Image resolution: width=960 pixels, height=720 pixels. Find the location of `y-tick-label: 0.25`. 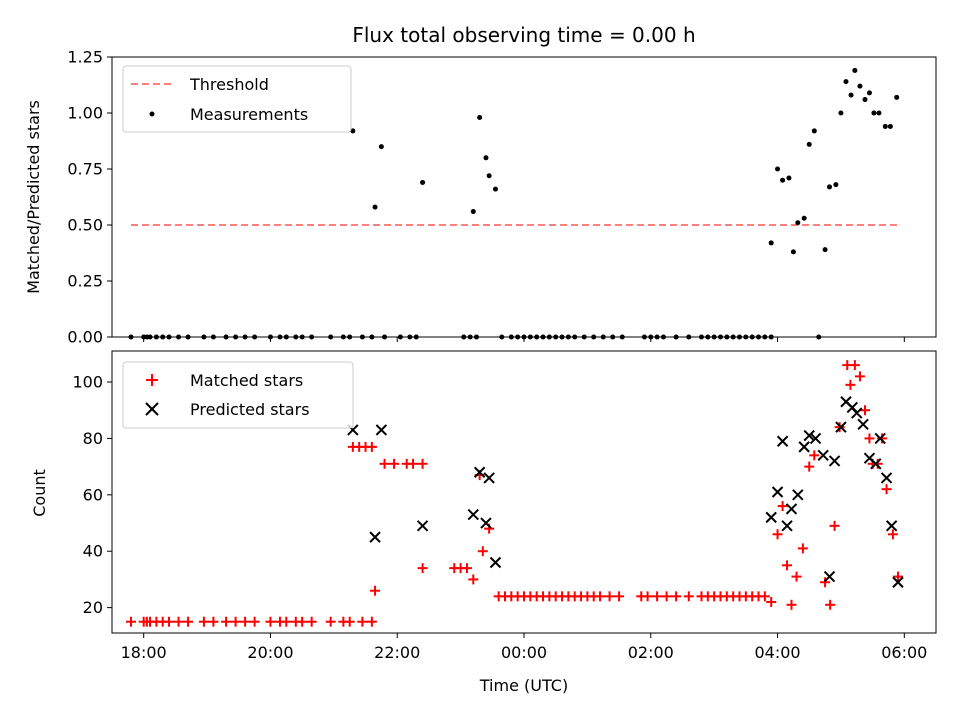

y-tick-label: 0.25 is located at coordinates (85, 281).